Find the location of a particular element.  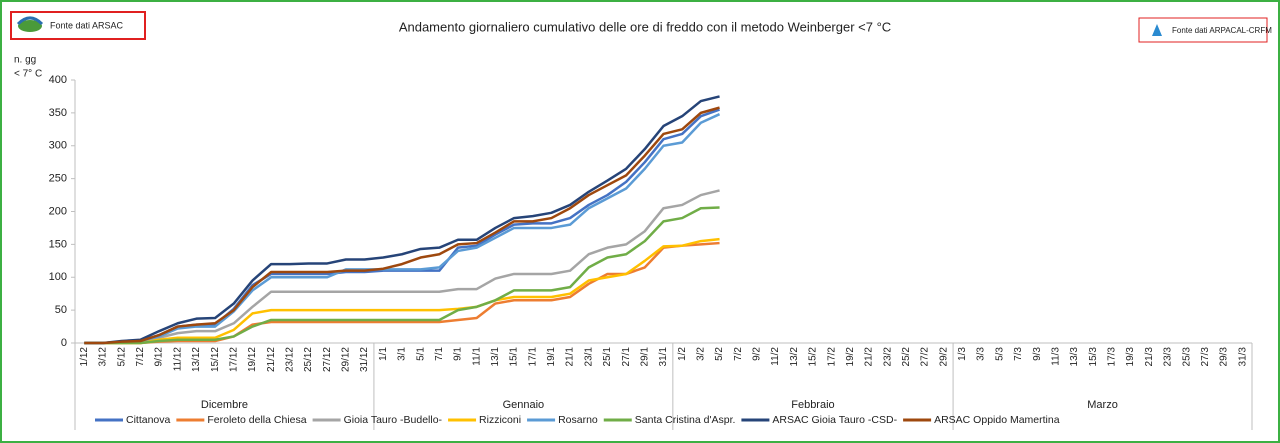

x-tick-label: 25/2 is located at coordinates (906, 357).